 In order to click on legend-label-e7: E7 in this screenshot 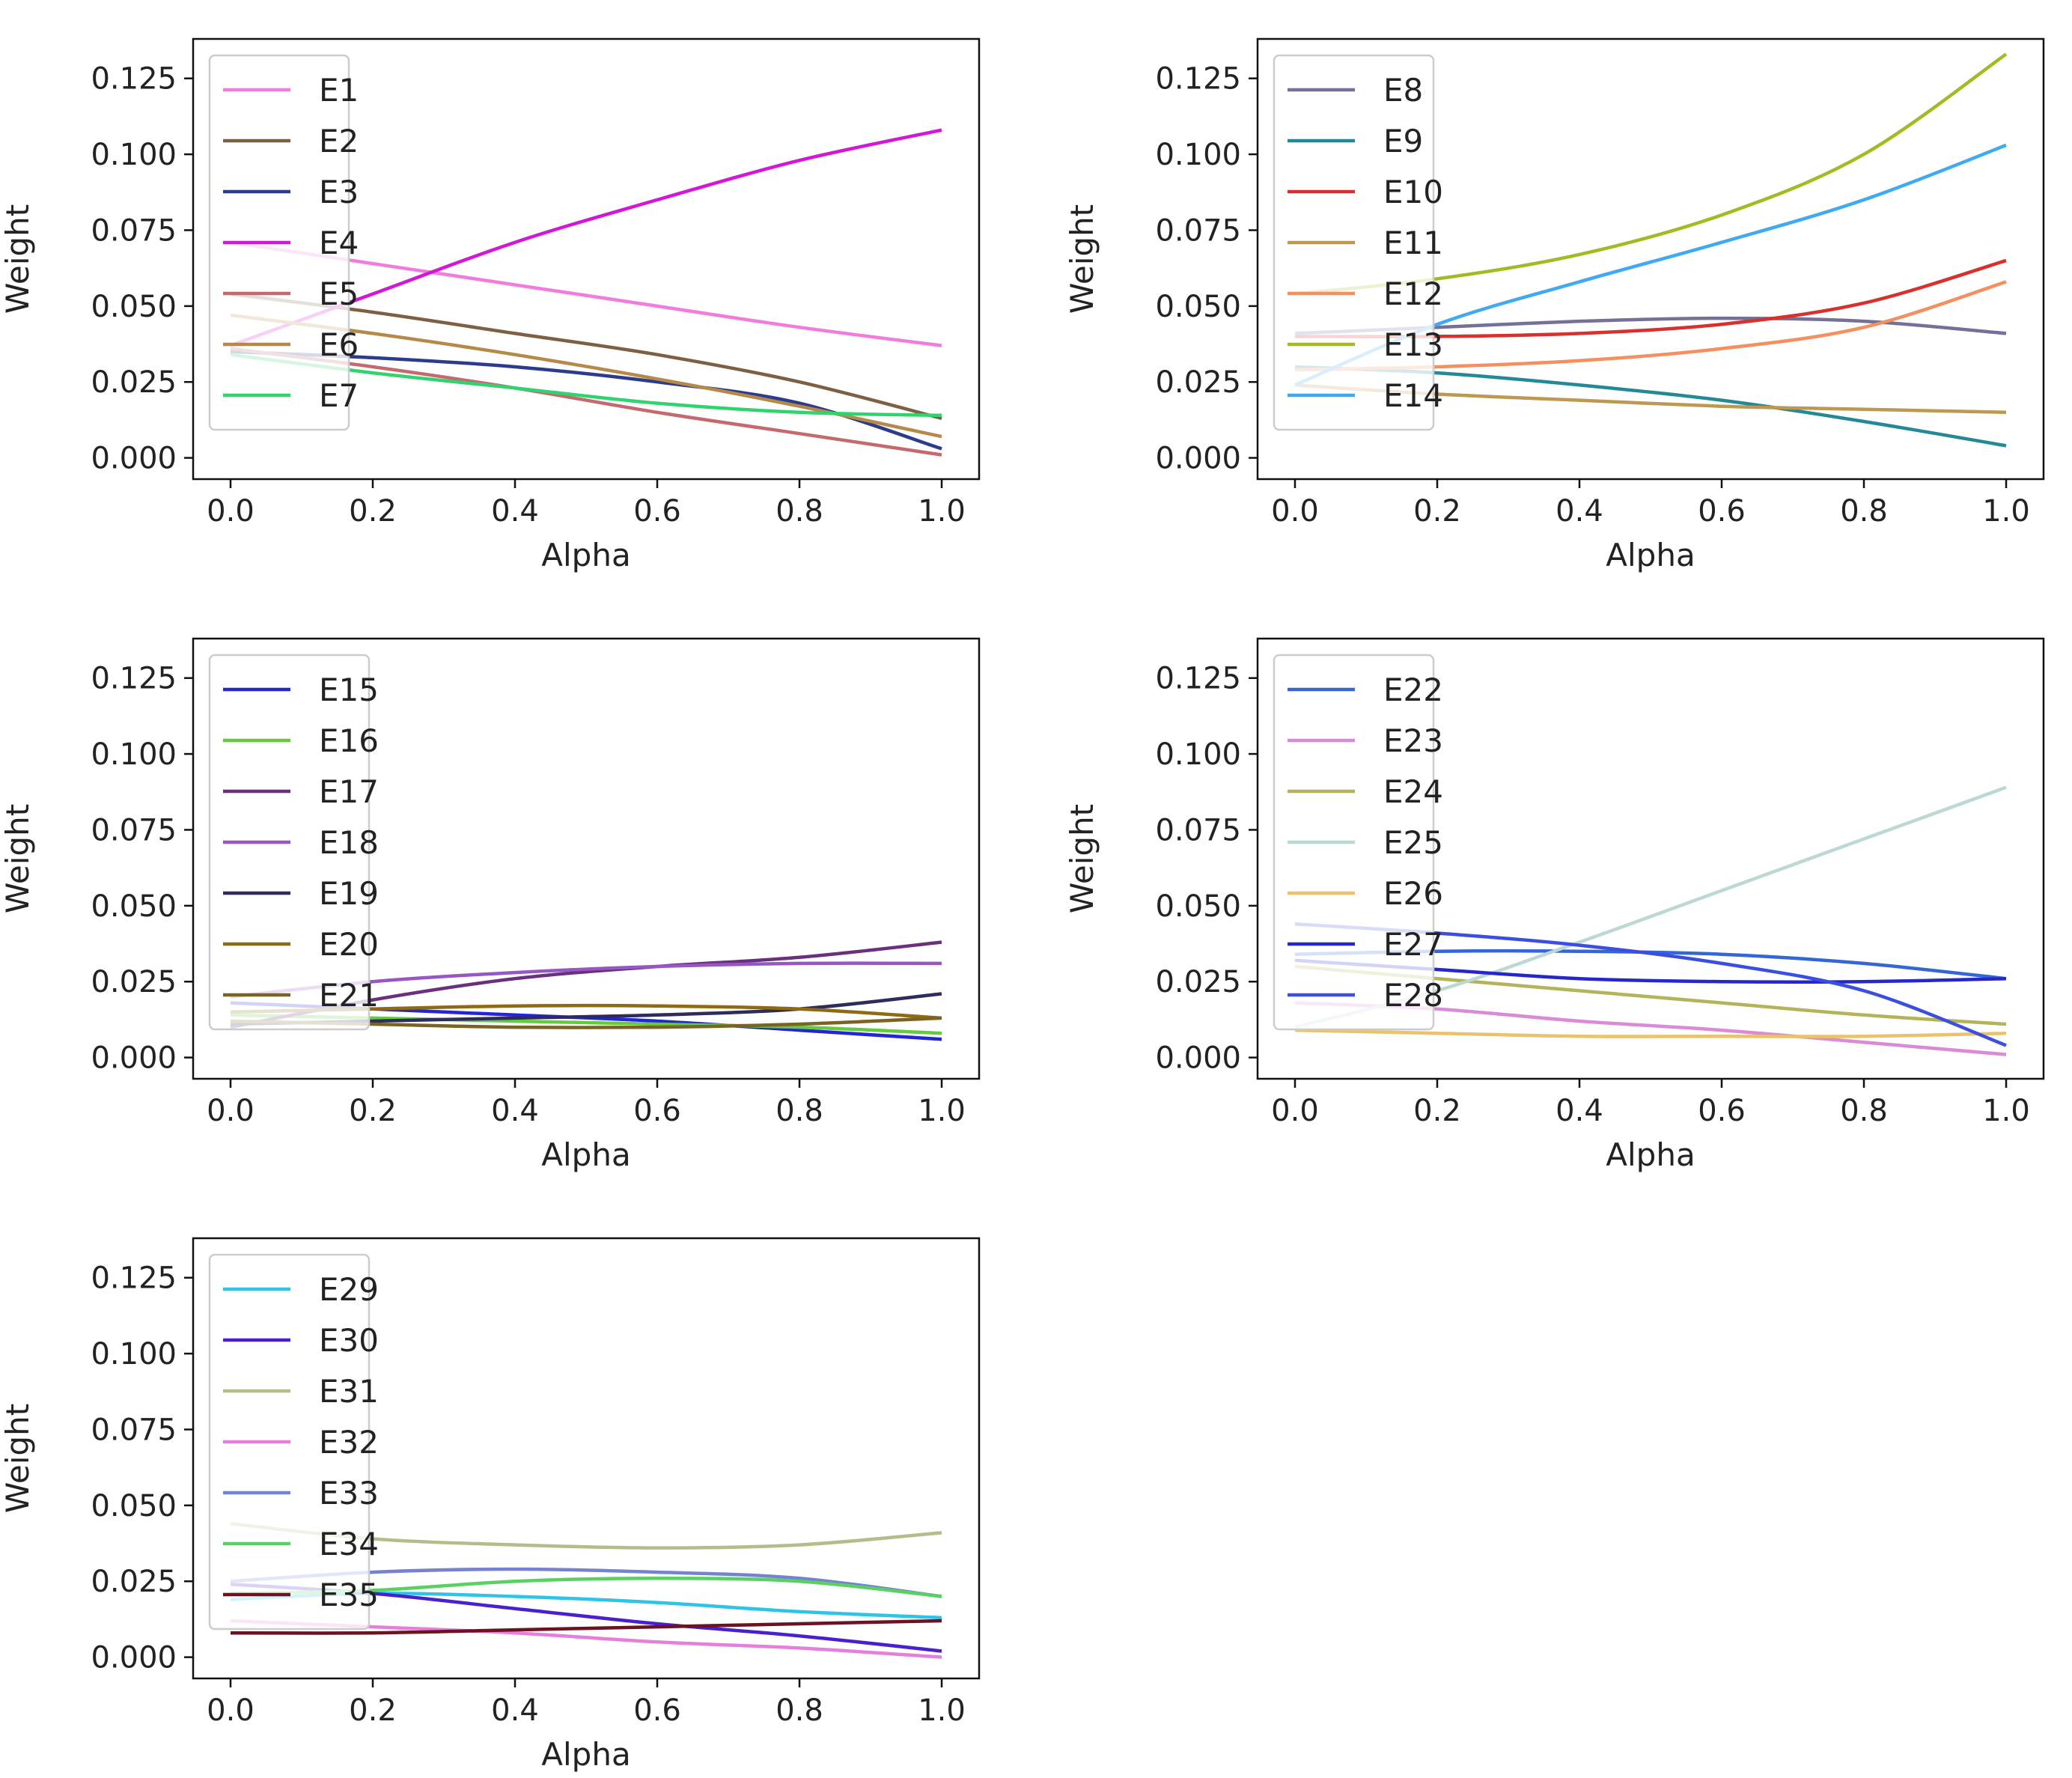, I will do `click(339, 395)`.